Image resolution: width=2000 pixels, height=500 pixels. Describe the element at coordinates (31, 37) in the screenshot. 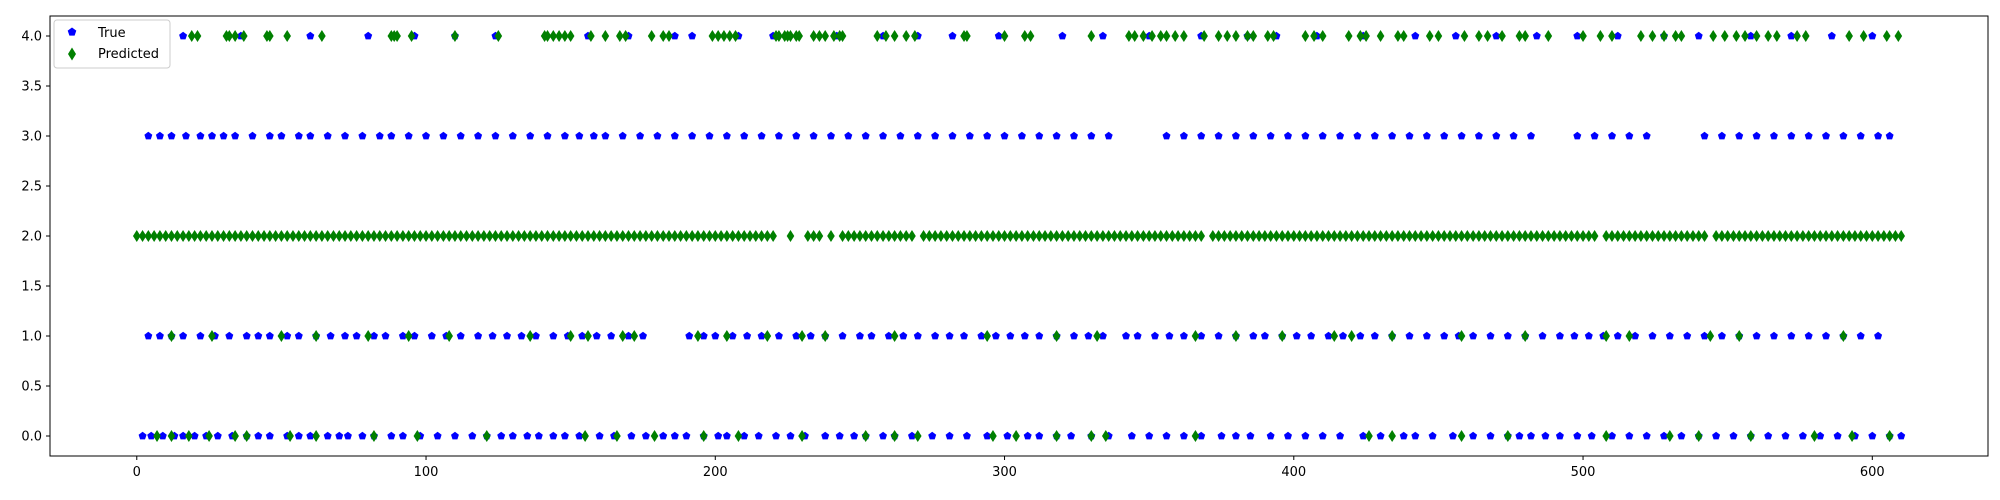

I see `y-tick-label: 4.0` at that location.